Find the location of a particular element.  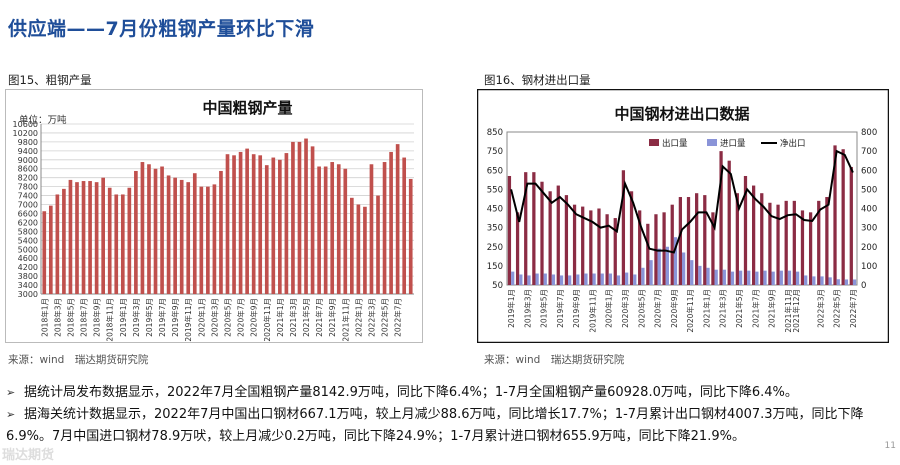

y-tick-label: 8600 is located at coordinates (28, 169).